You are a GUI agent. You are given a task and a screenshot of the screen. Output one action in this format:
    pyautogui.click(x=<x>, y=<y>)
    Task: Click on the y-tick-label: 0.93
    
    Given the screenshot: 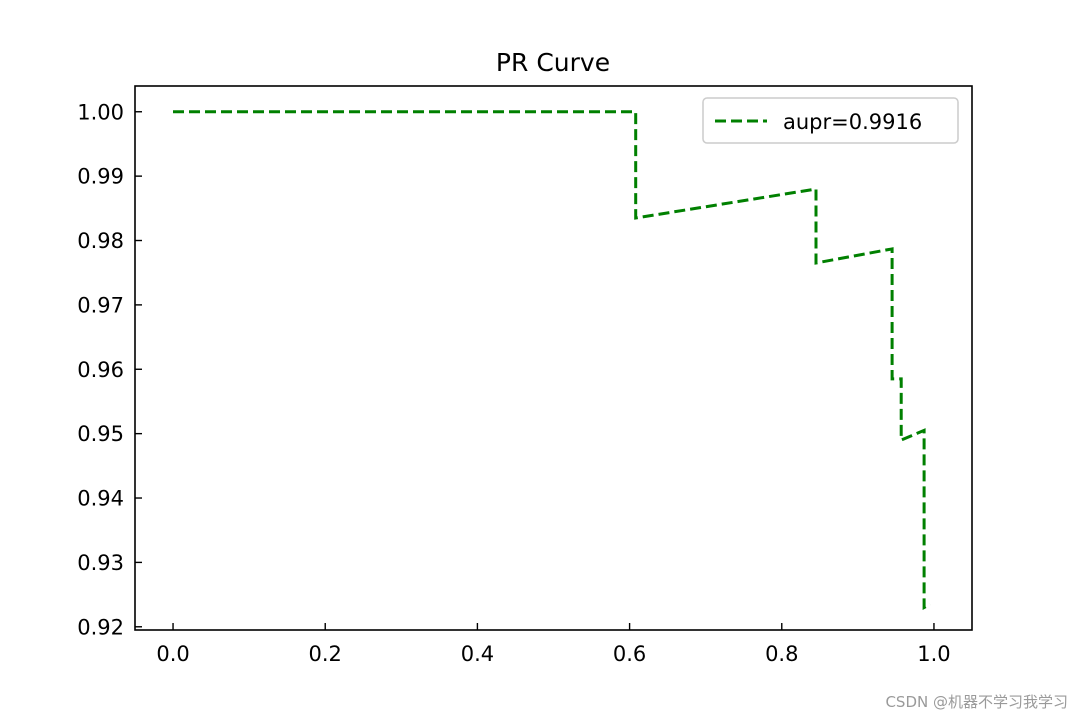 What is the action you would take?
    pyautogui.click(x=100, y=563)
    